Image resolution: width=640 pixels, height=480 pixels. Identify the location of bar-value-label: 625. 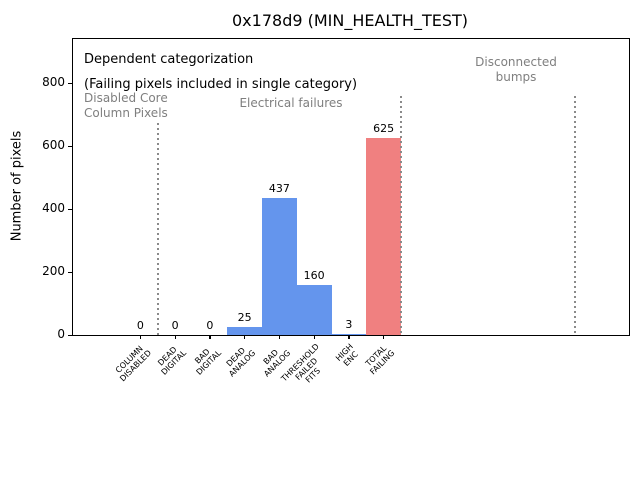
(384, 129).